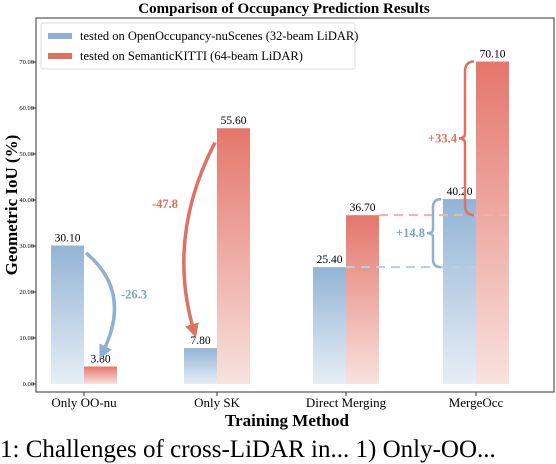  Describe the element at coordinates (199, 239) in the screenshot. I see `arrow-decrease-only-sk` at that location.